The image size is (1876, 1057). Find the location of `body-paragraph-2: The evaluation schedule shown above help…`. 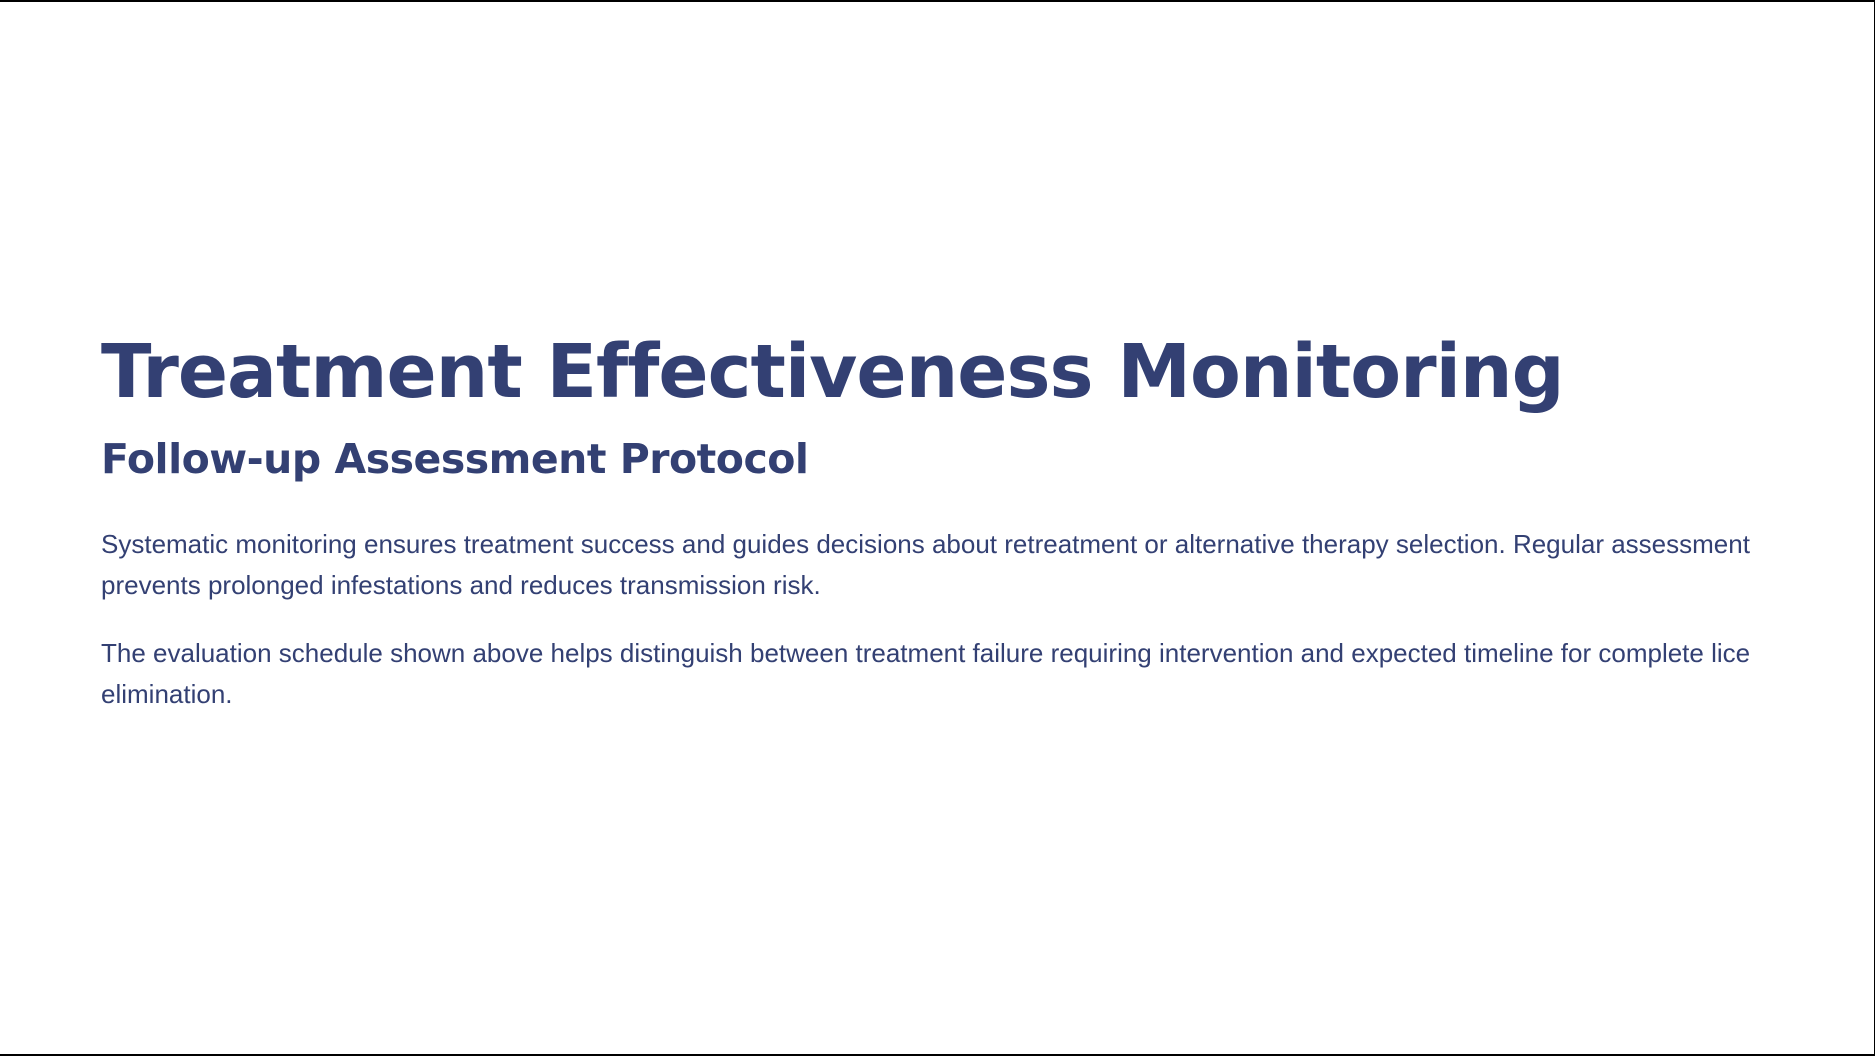

body-paragraph-2: The evaluation schedule shown above help… is located at coordinates (926, 673).